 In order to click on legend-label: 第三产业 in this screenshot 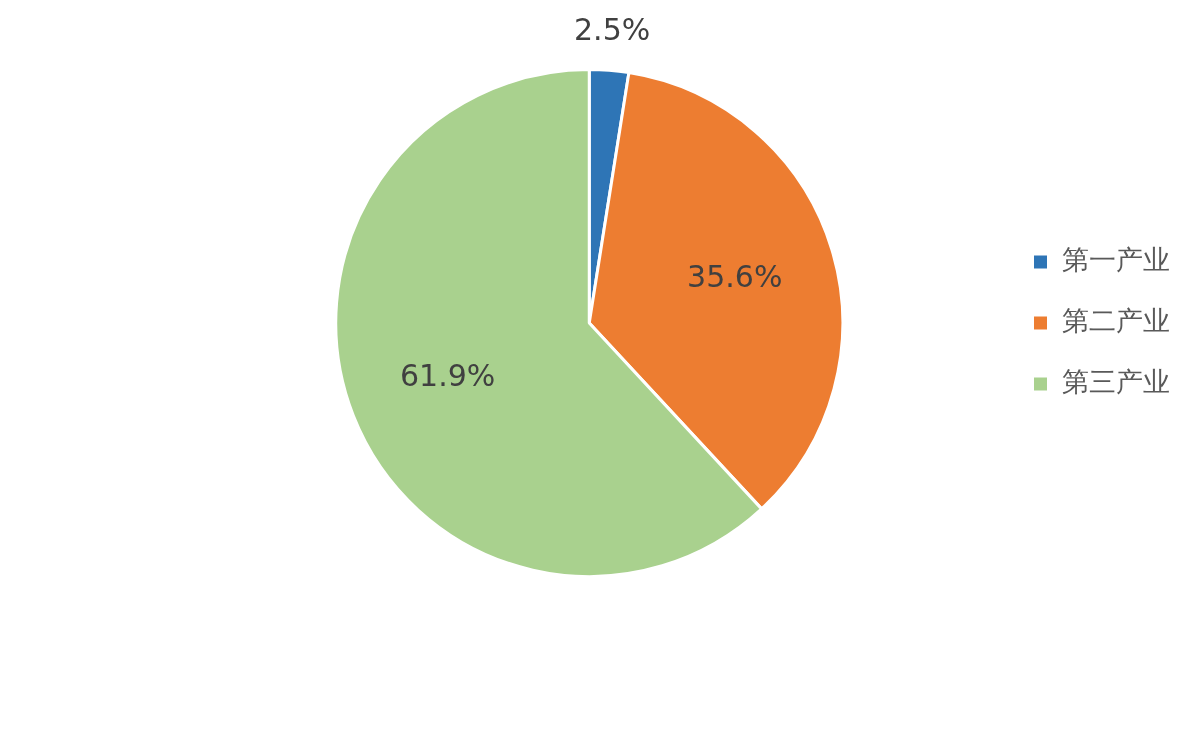, I will do `click(1116, 382)`.